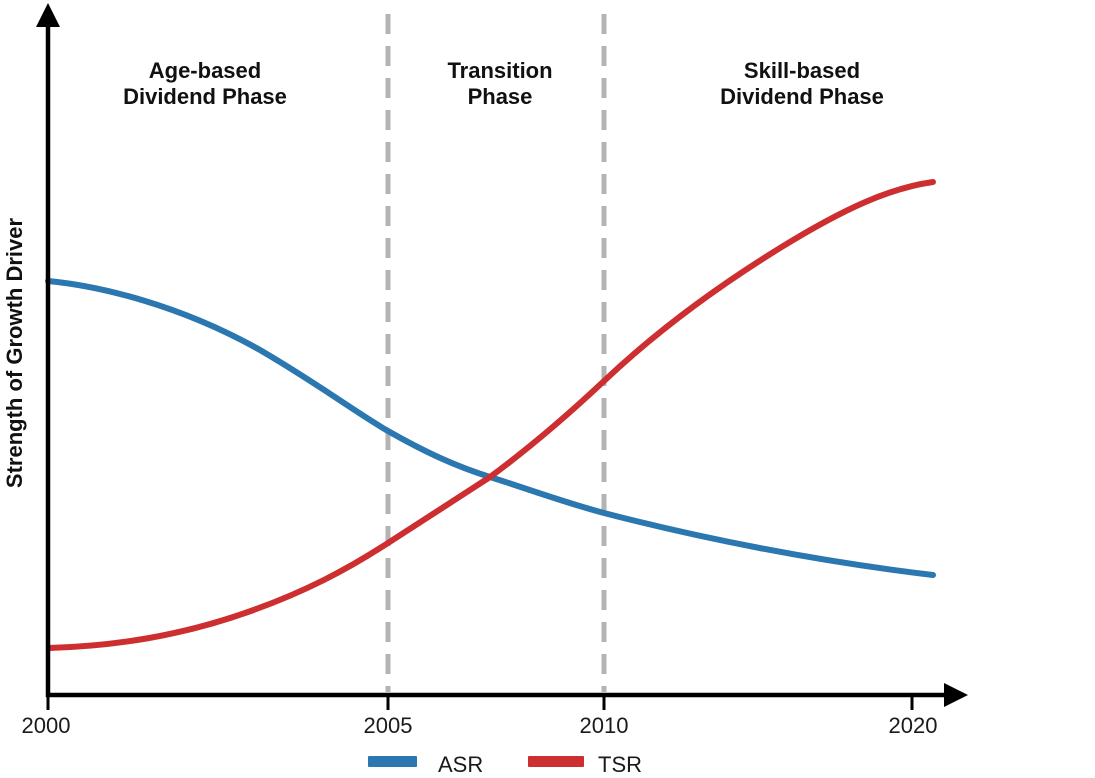 This screenshot has width=1095, height=778. What do you see at coordinates (505, 764) in the screenshot?
I see `legend: ASR TSR` at bounding box center [505, 764].